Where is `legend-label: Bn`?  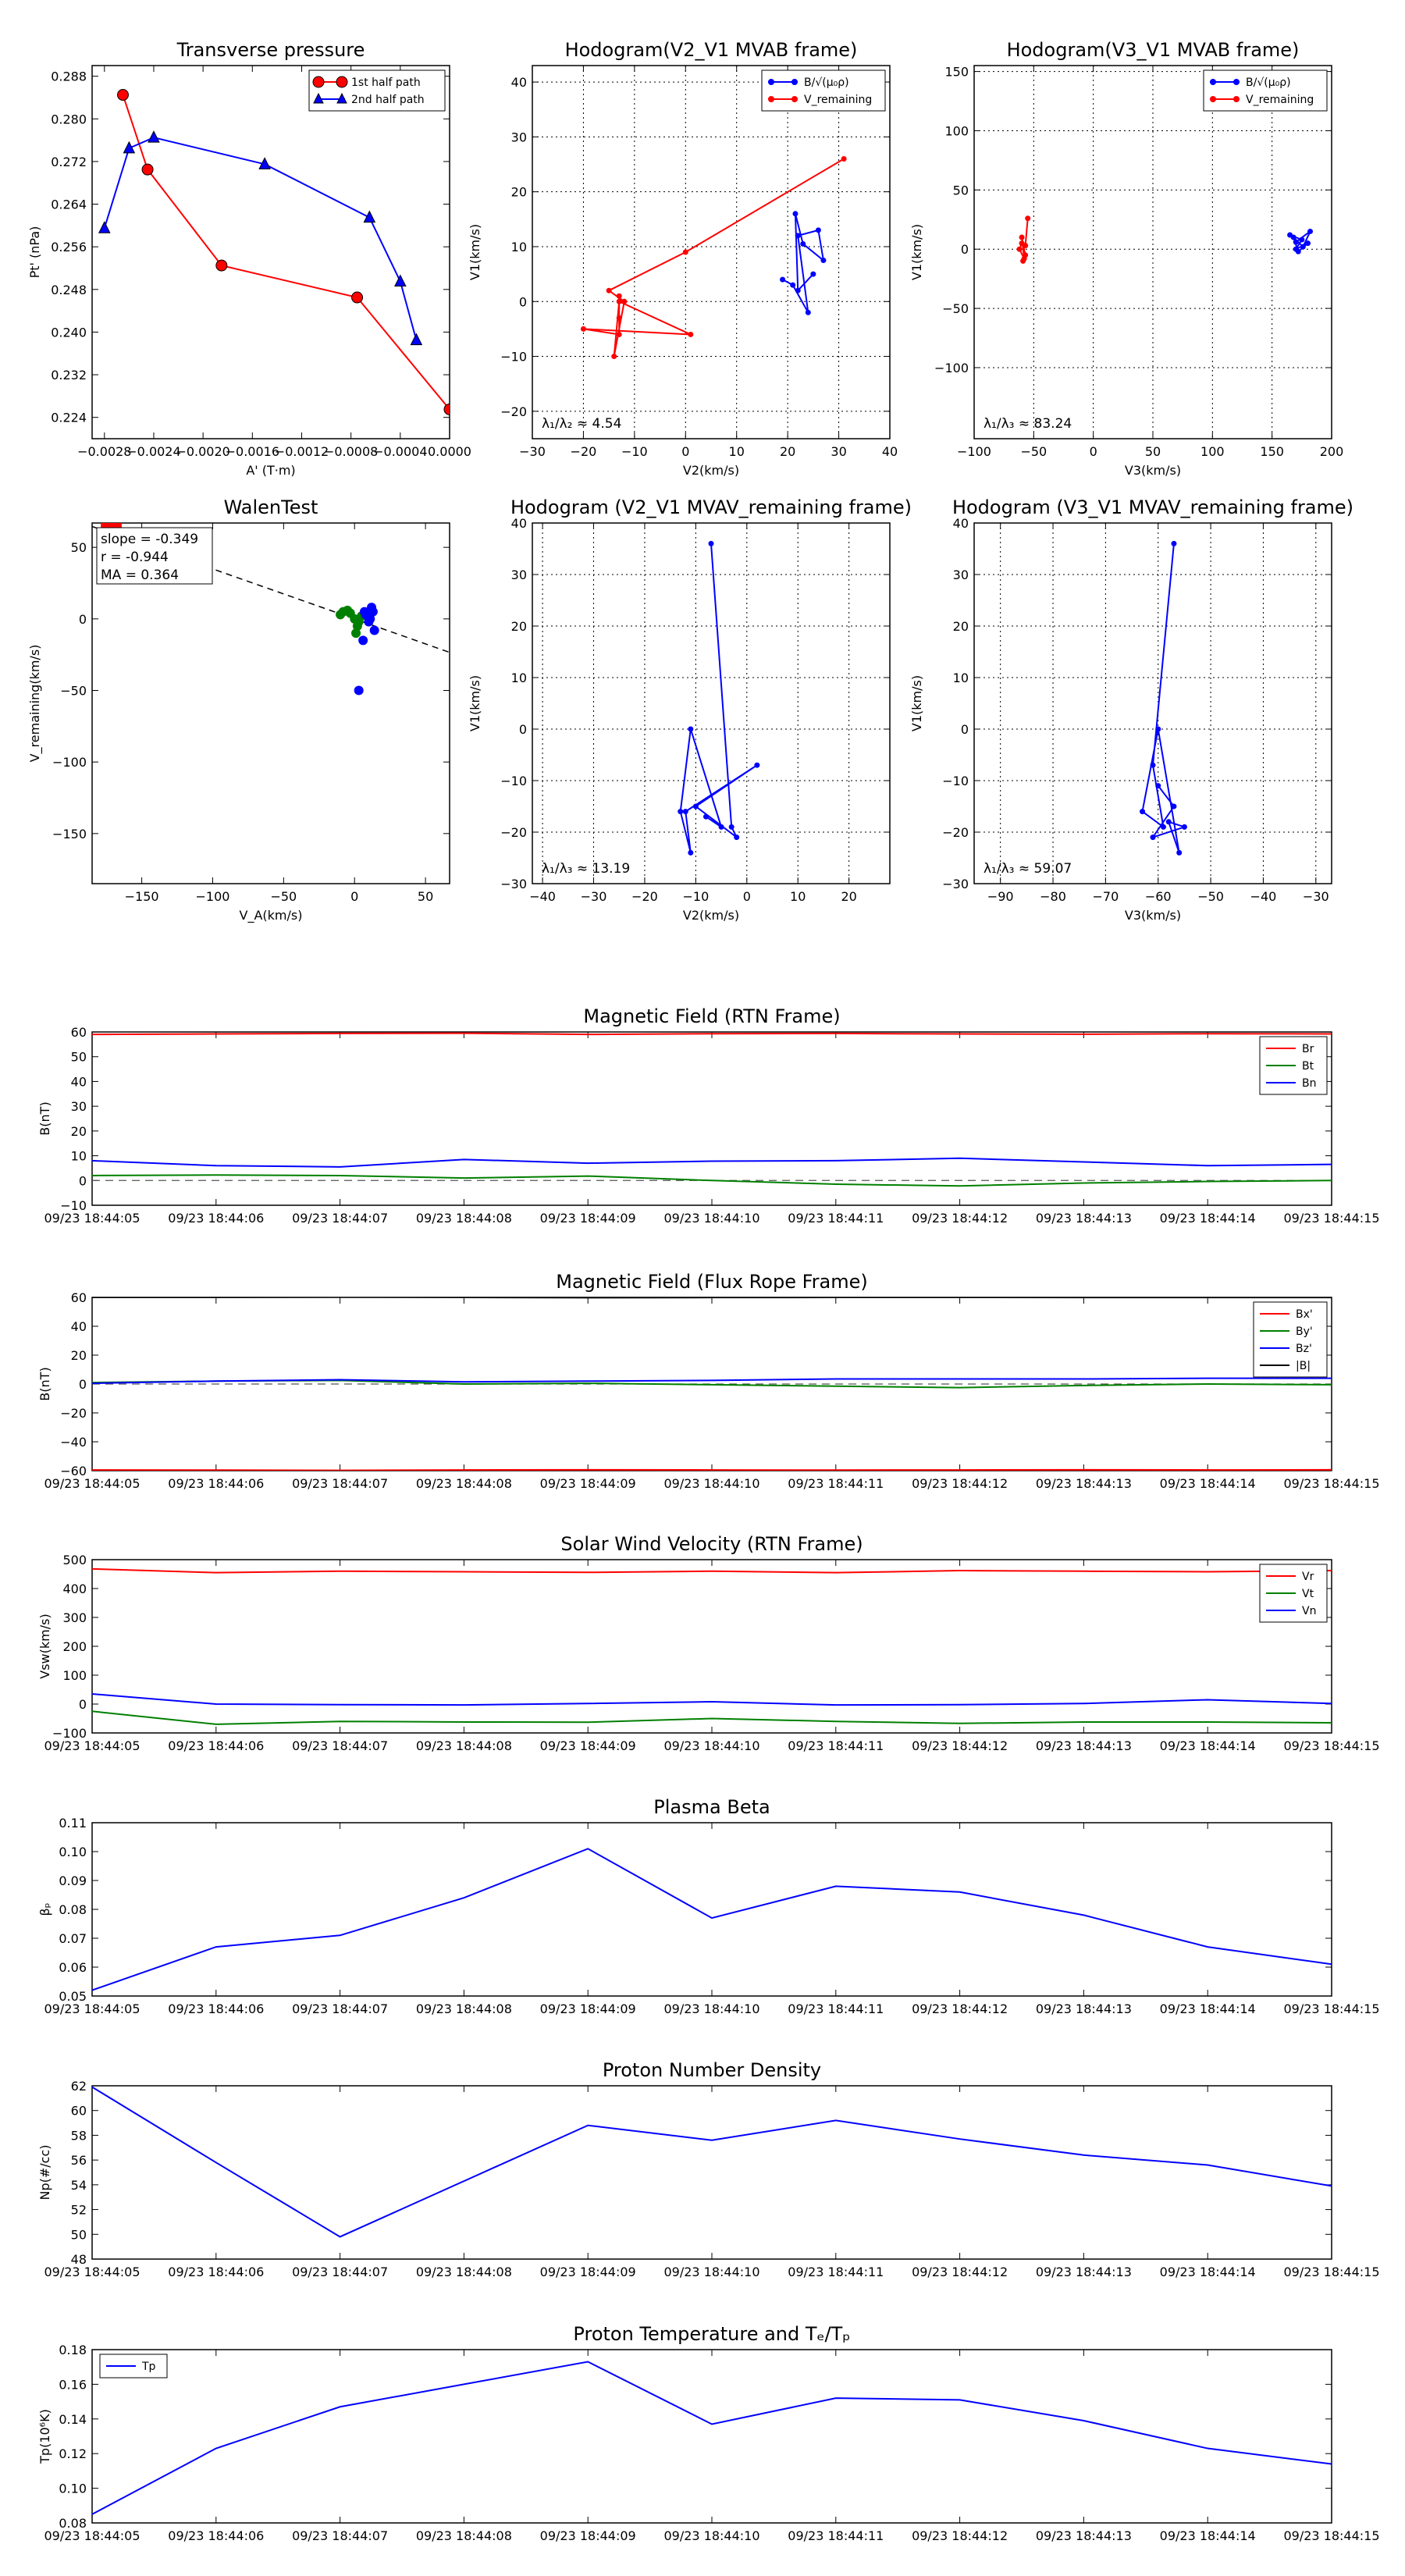
legend-label: Bn is located at coordinates (1309, 1083).